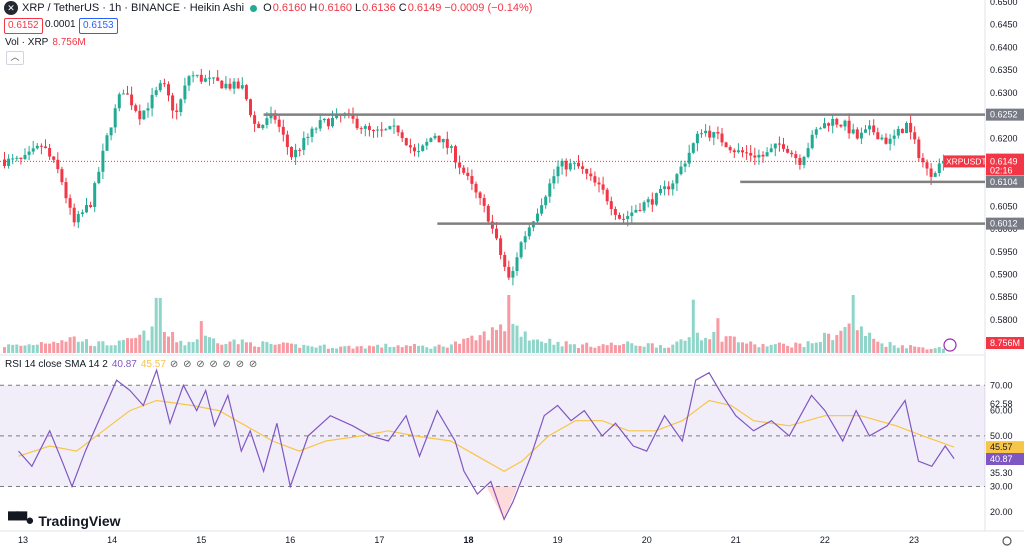  What do you see at coordinates (379, 540) in the screenshot?
I see `time-axis-tick: 17` at bounding box center [379, 540].